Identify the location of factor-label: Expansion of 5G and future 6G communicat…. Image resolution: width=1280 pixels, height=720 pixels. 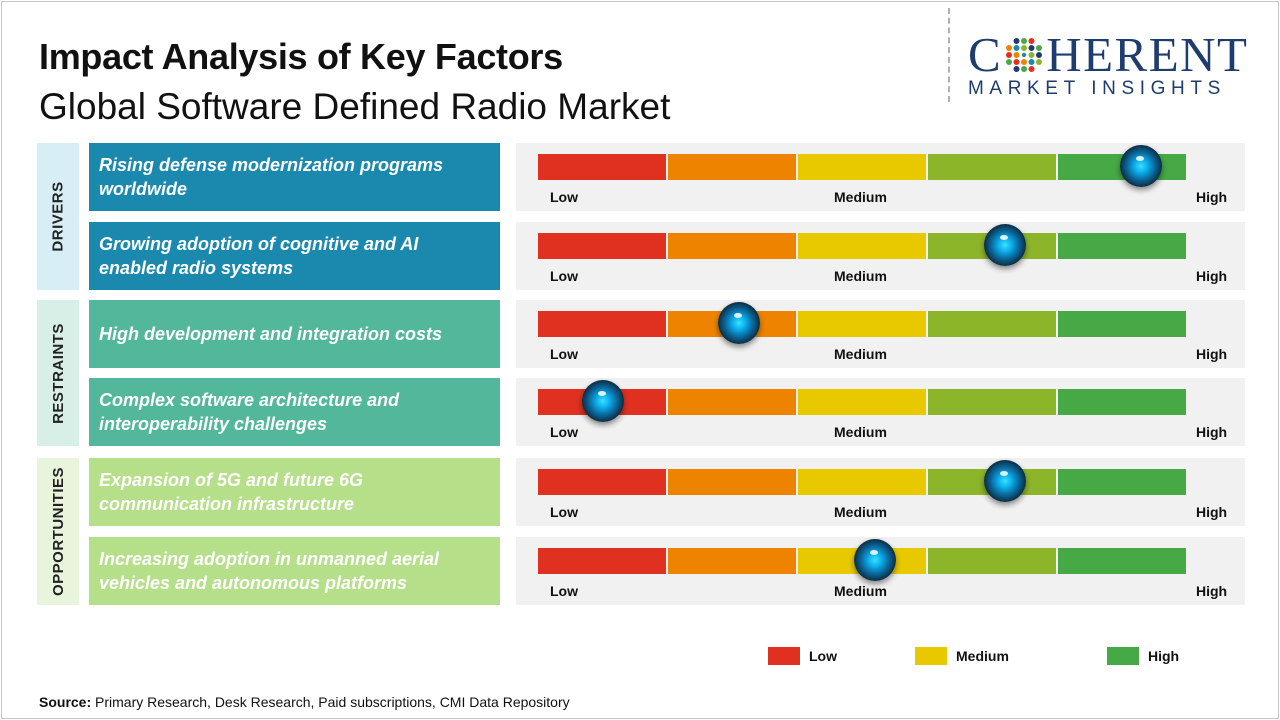
(294, 492).